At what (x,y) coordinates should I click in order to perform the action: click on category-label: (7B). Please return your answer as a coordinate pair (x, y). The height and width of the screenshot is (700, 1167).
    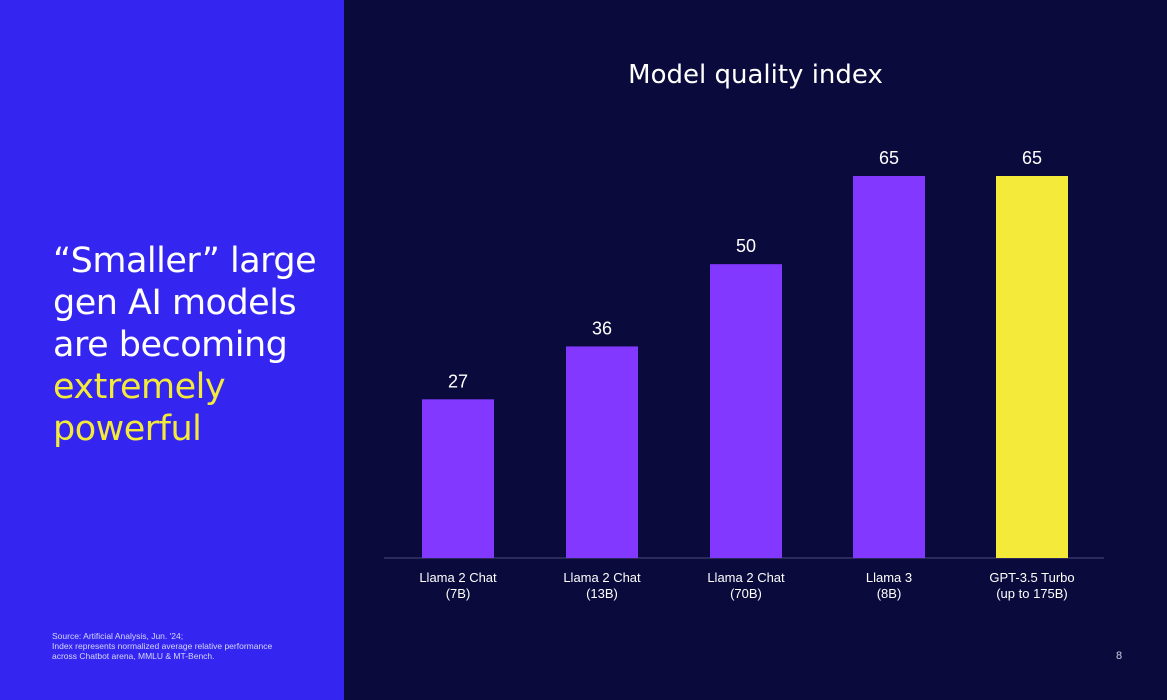
    Looking at the image, I should click on (458, 593).